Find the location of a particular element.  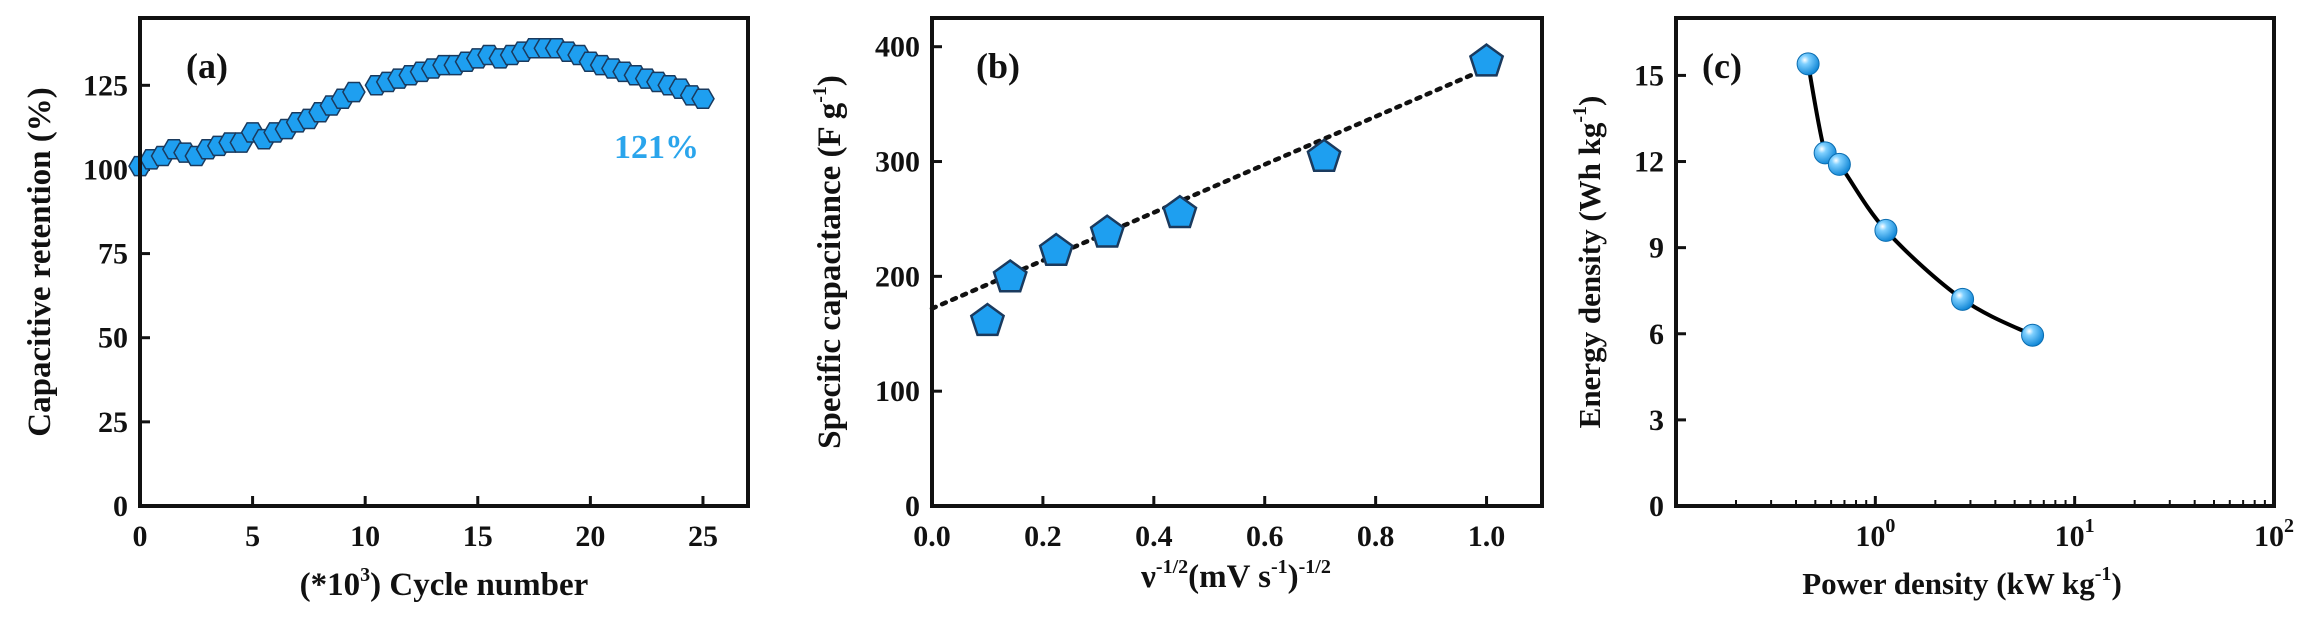

panel-b-ylabel: Specific capacitance (F g-1) is located at coordinates (828, 262).